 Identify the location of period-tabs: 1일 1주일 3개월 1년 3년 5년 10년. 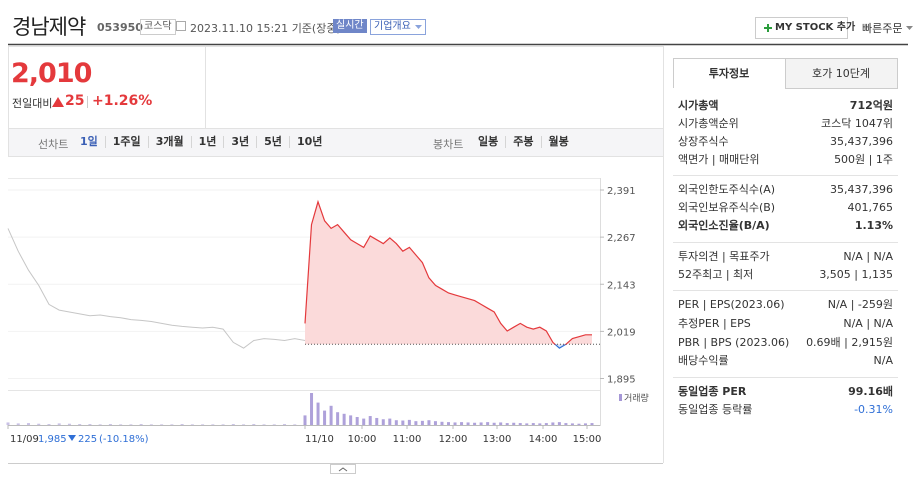
(201, 142).